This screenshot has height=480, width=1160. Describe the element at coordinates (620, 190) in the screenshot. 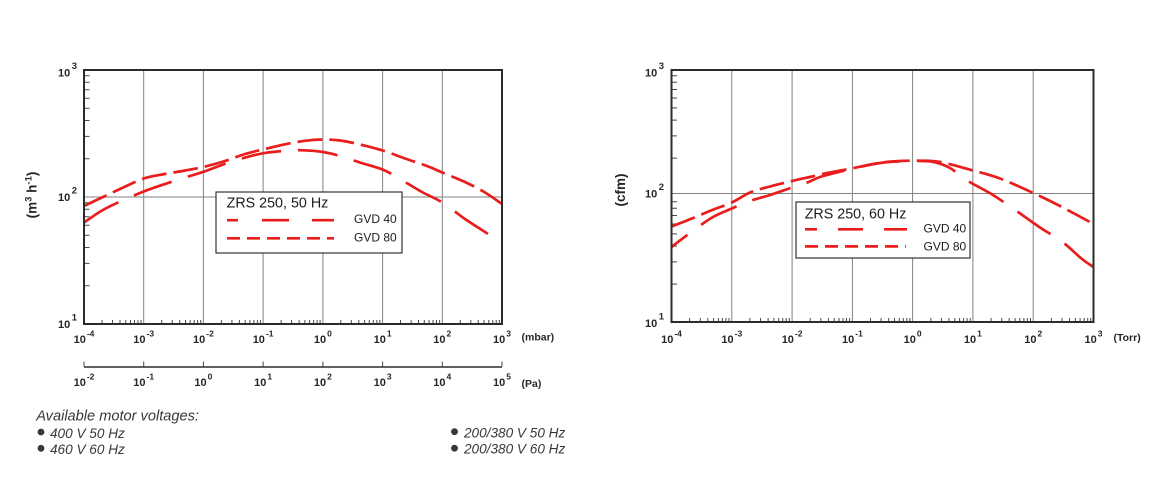

I see `svg-text: (cfm)` at that location.